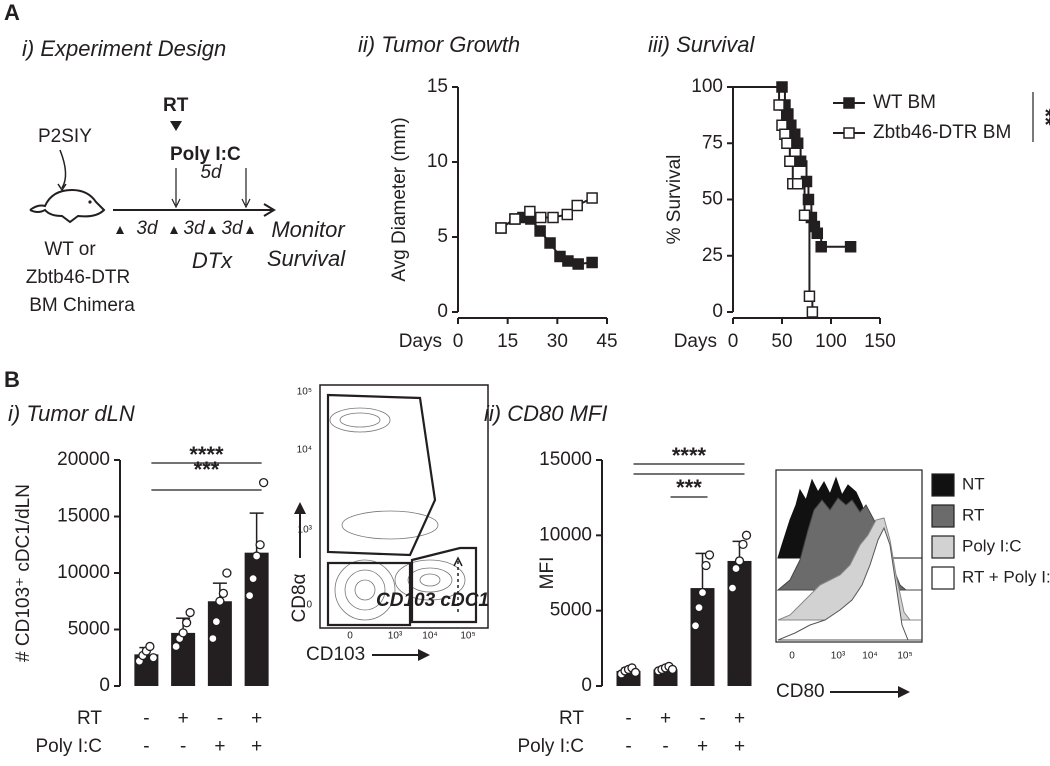 This screenshot has width=1050, height=766. I want to click on panel-letter: A, so click(12, 12).